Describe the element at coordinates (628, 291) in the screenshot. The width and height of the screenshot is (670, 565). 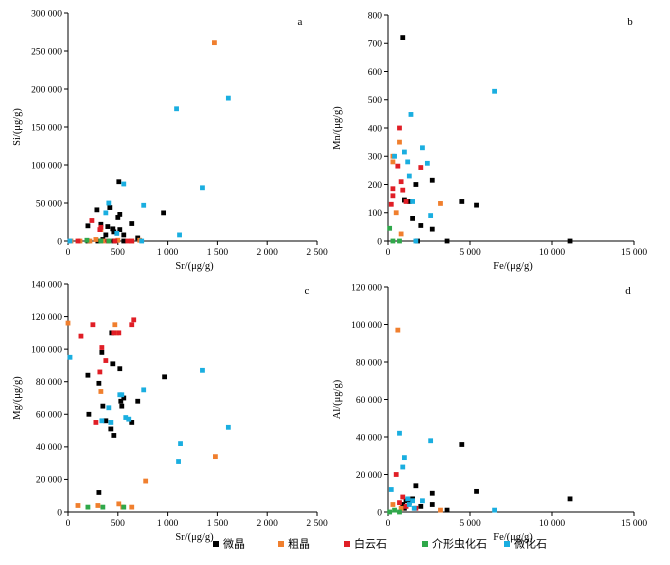
I see `panel-label: d` at that location.